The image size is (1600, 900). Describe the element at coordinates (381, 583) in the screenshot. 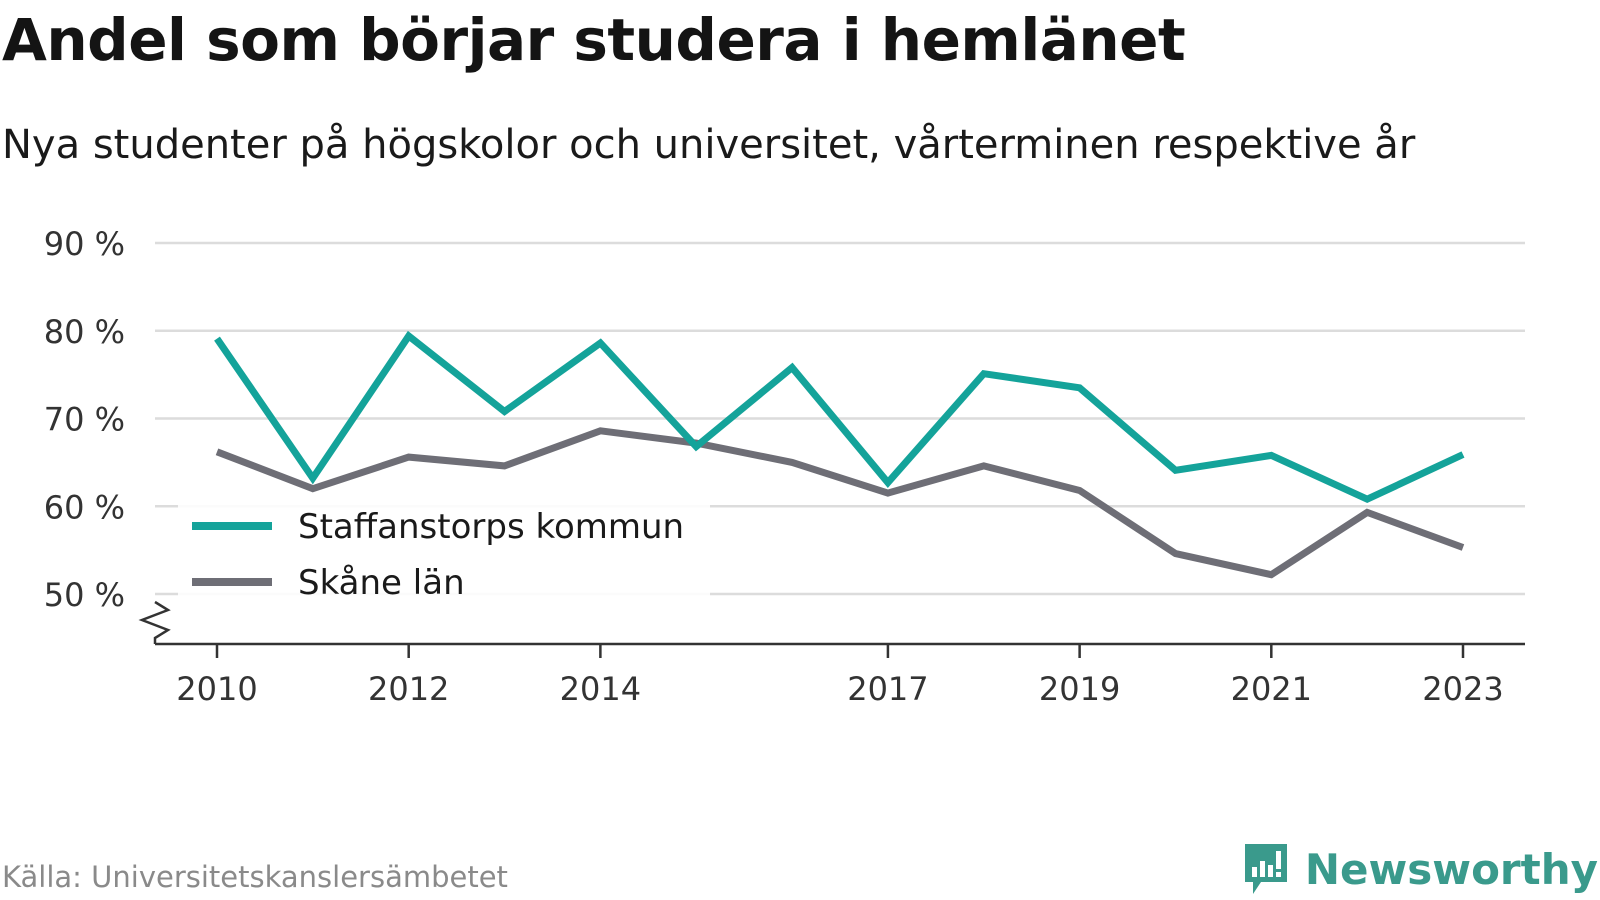

I see `legend-label: Skåne län` at that location.